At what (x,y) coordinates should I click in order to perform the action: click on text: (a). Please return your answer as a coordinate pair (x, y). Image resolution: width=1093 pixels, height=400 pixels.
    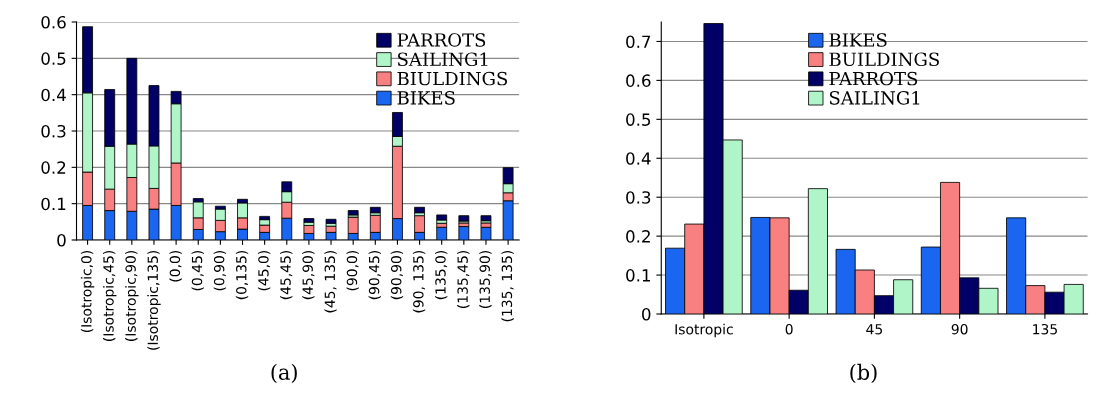
    Looking at the image, I should click on (284, 373).